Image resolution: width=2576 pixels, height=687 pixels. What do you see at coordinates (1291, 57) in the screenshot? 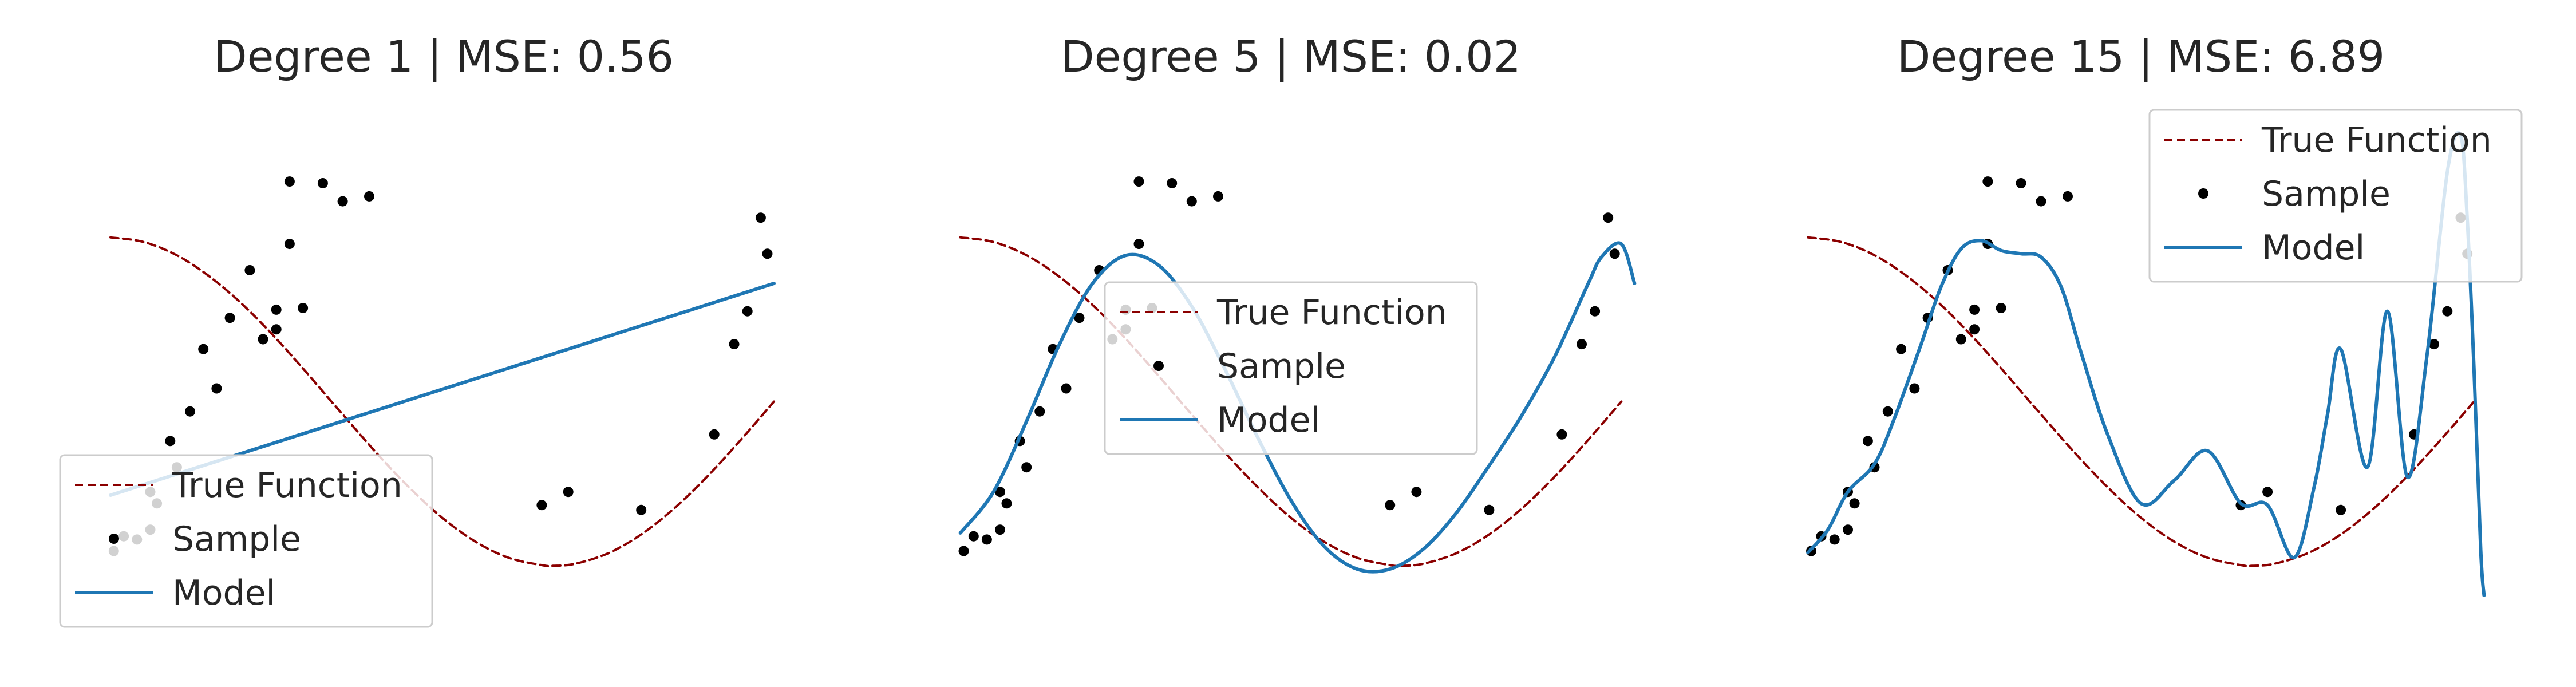
I see `panel-title: Degree 5 | MSE: 0.02` at bounding box center [1291, 57].